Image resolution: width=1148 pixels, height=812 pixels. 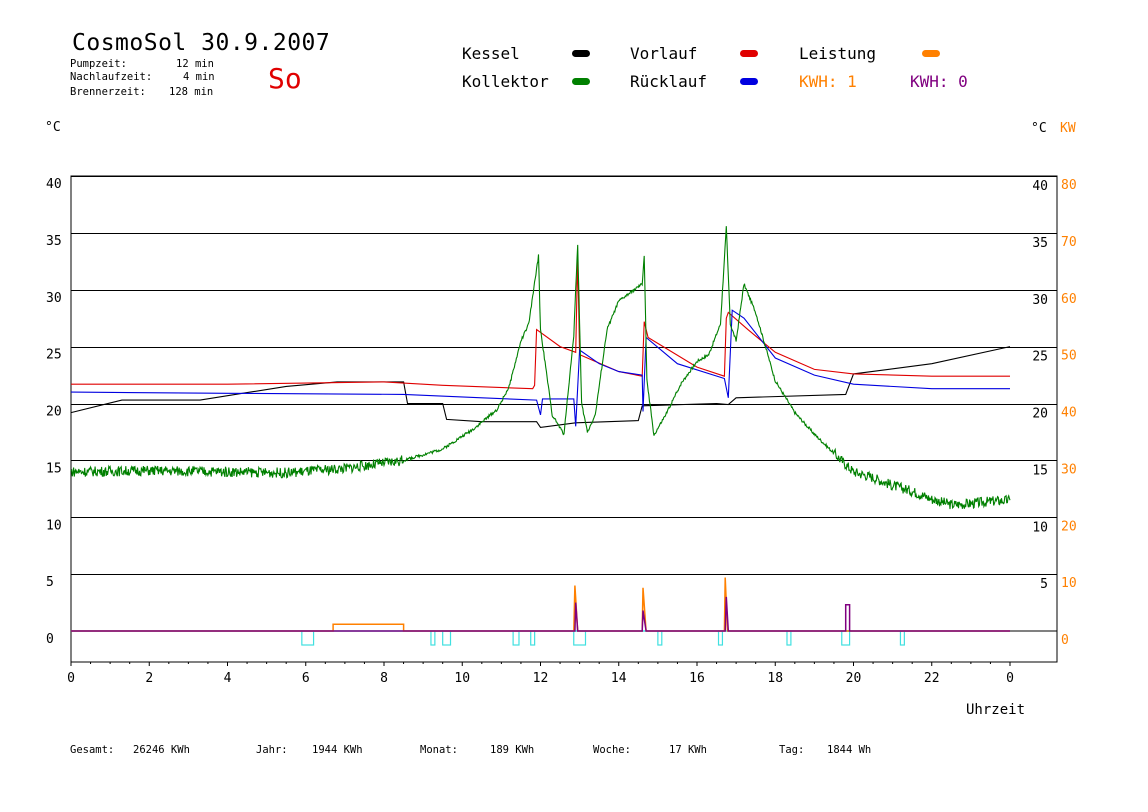 I want to click on legend-kessel-swatch, so click(x=581, y=53).